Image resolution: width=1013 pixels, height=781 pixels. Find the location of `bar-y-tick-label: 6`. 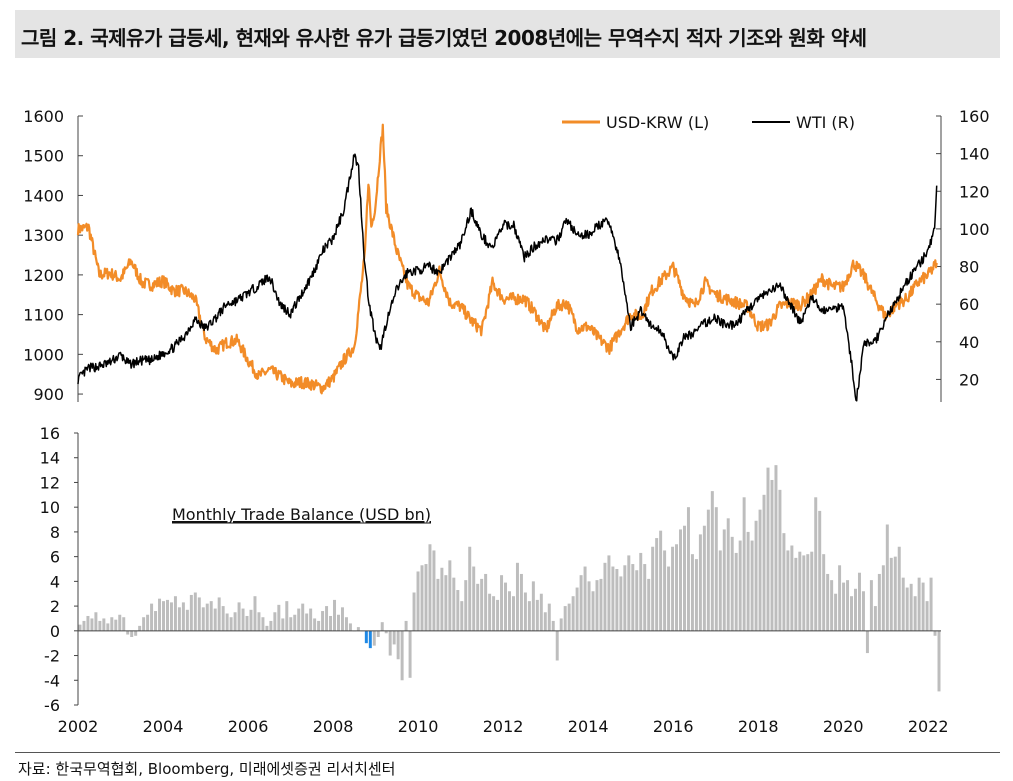

bar-y-tick-label: 6 is located at coordinates (55, 557).